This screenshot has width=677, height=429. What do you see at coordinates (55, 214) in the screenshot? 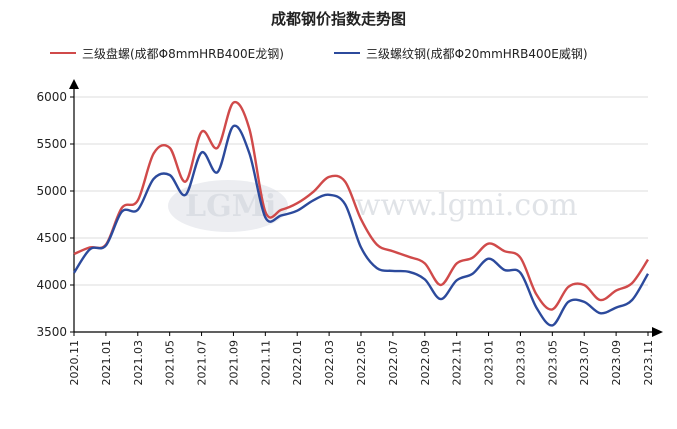
I see `y-axis-ticks: 3500 4000 4500 5000 5500 6000` at bounding box center [55, 214].